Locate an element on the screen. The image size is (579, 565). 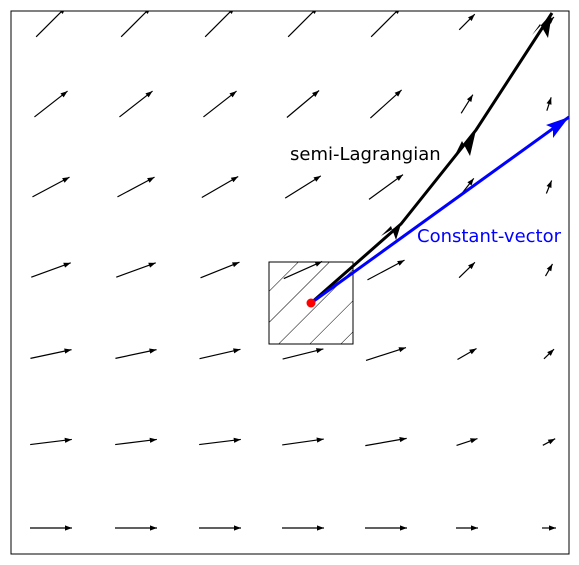
origin-point is located at coordinates (311, 303).